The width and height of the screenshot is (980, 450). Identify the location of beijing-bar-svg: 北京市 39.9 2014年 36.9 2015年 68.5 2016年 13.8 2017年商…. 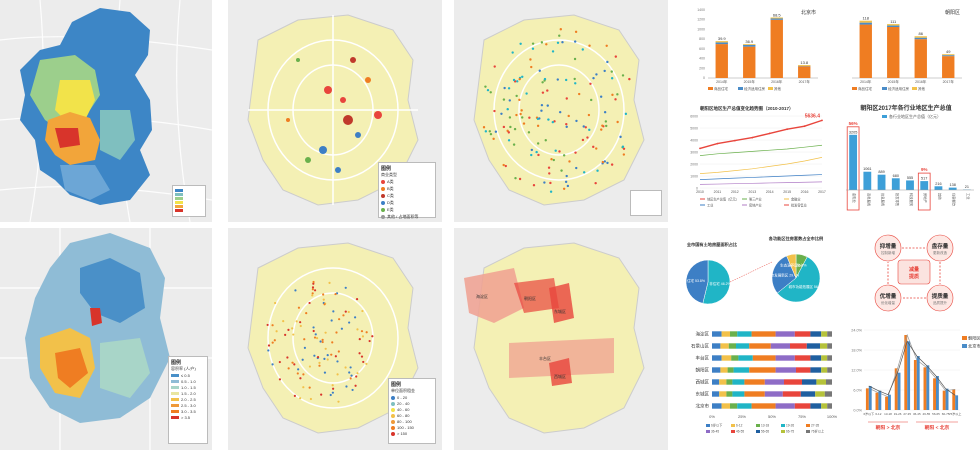
(757, 49).